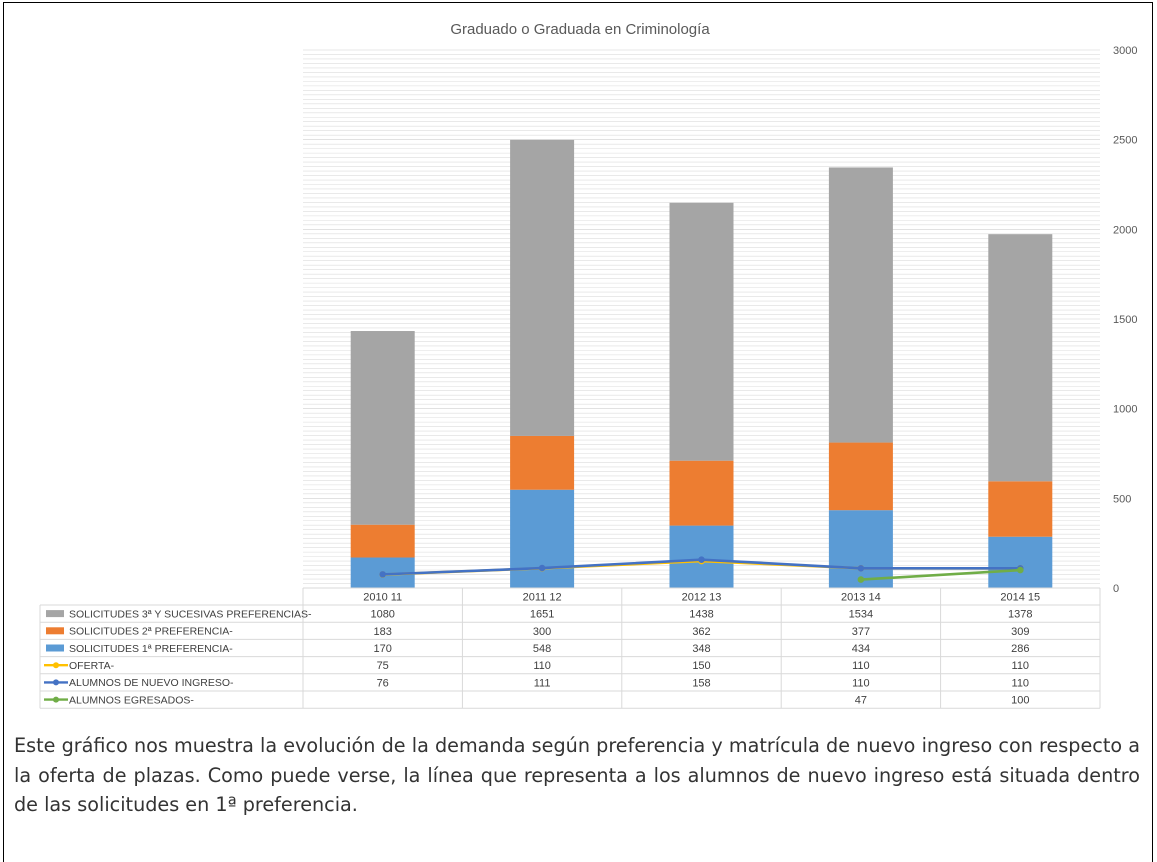  I want to click on y-tick-label: 2000, so click(1125, 230).